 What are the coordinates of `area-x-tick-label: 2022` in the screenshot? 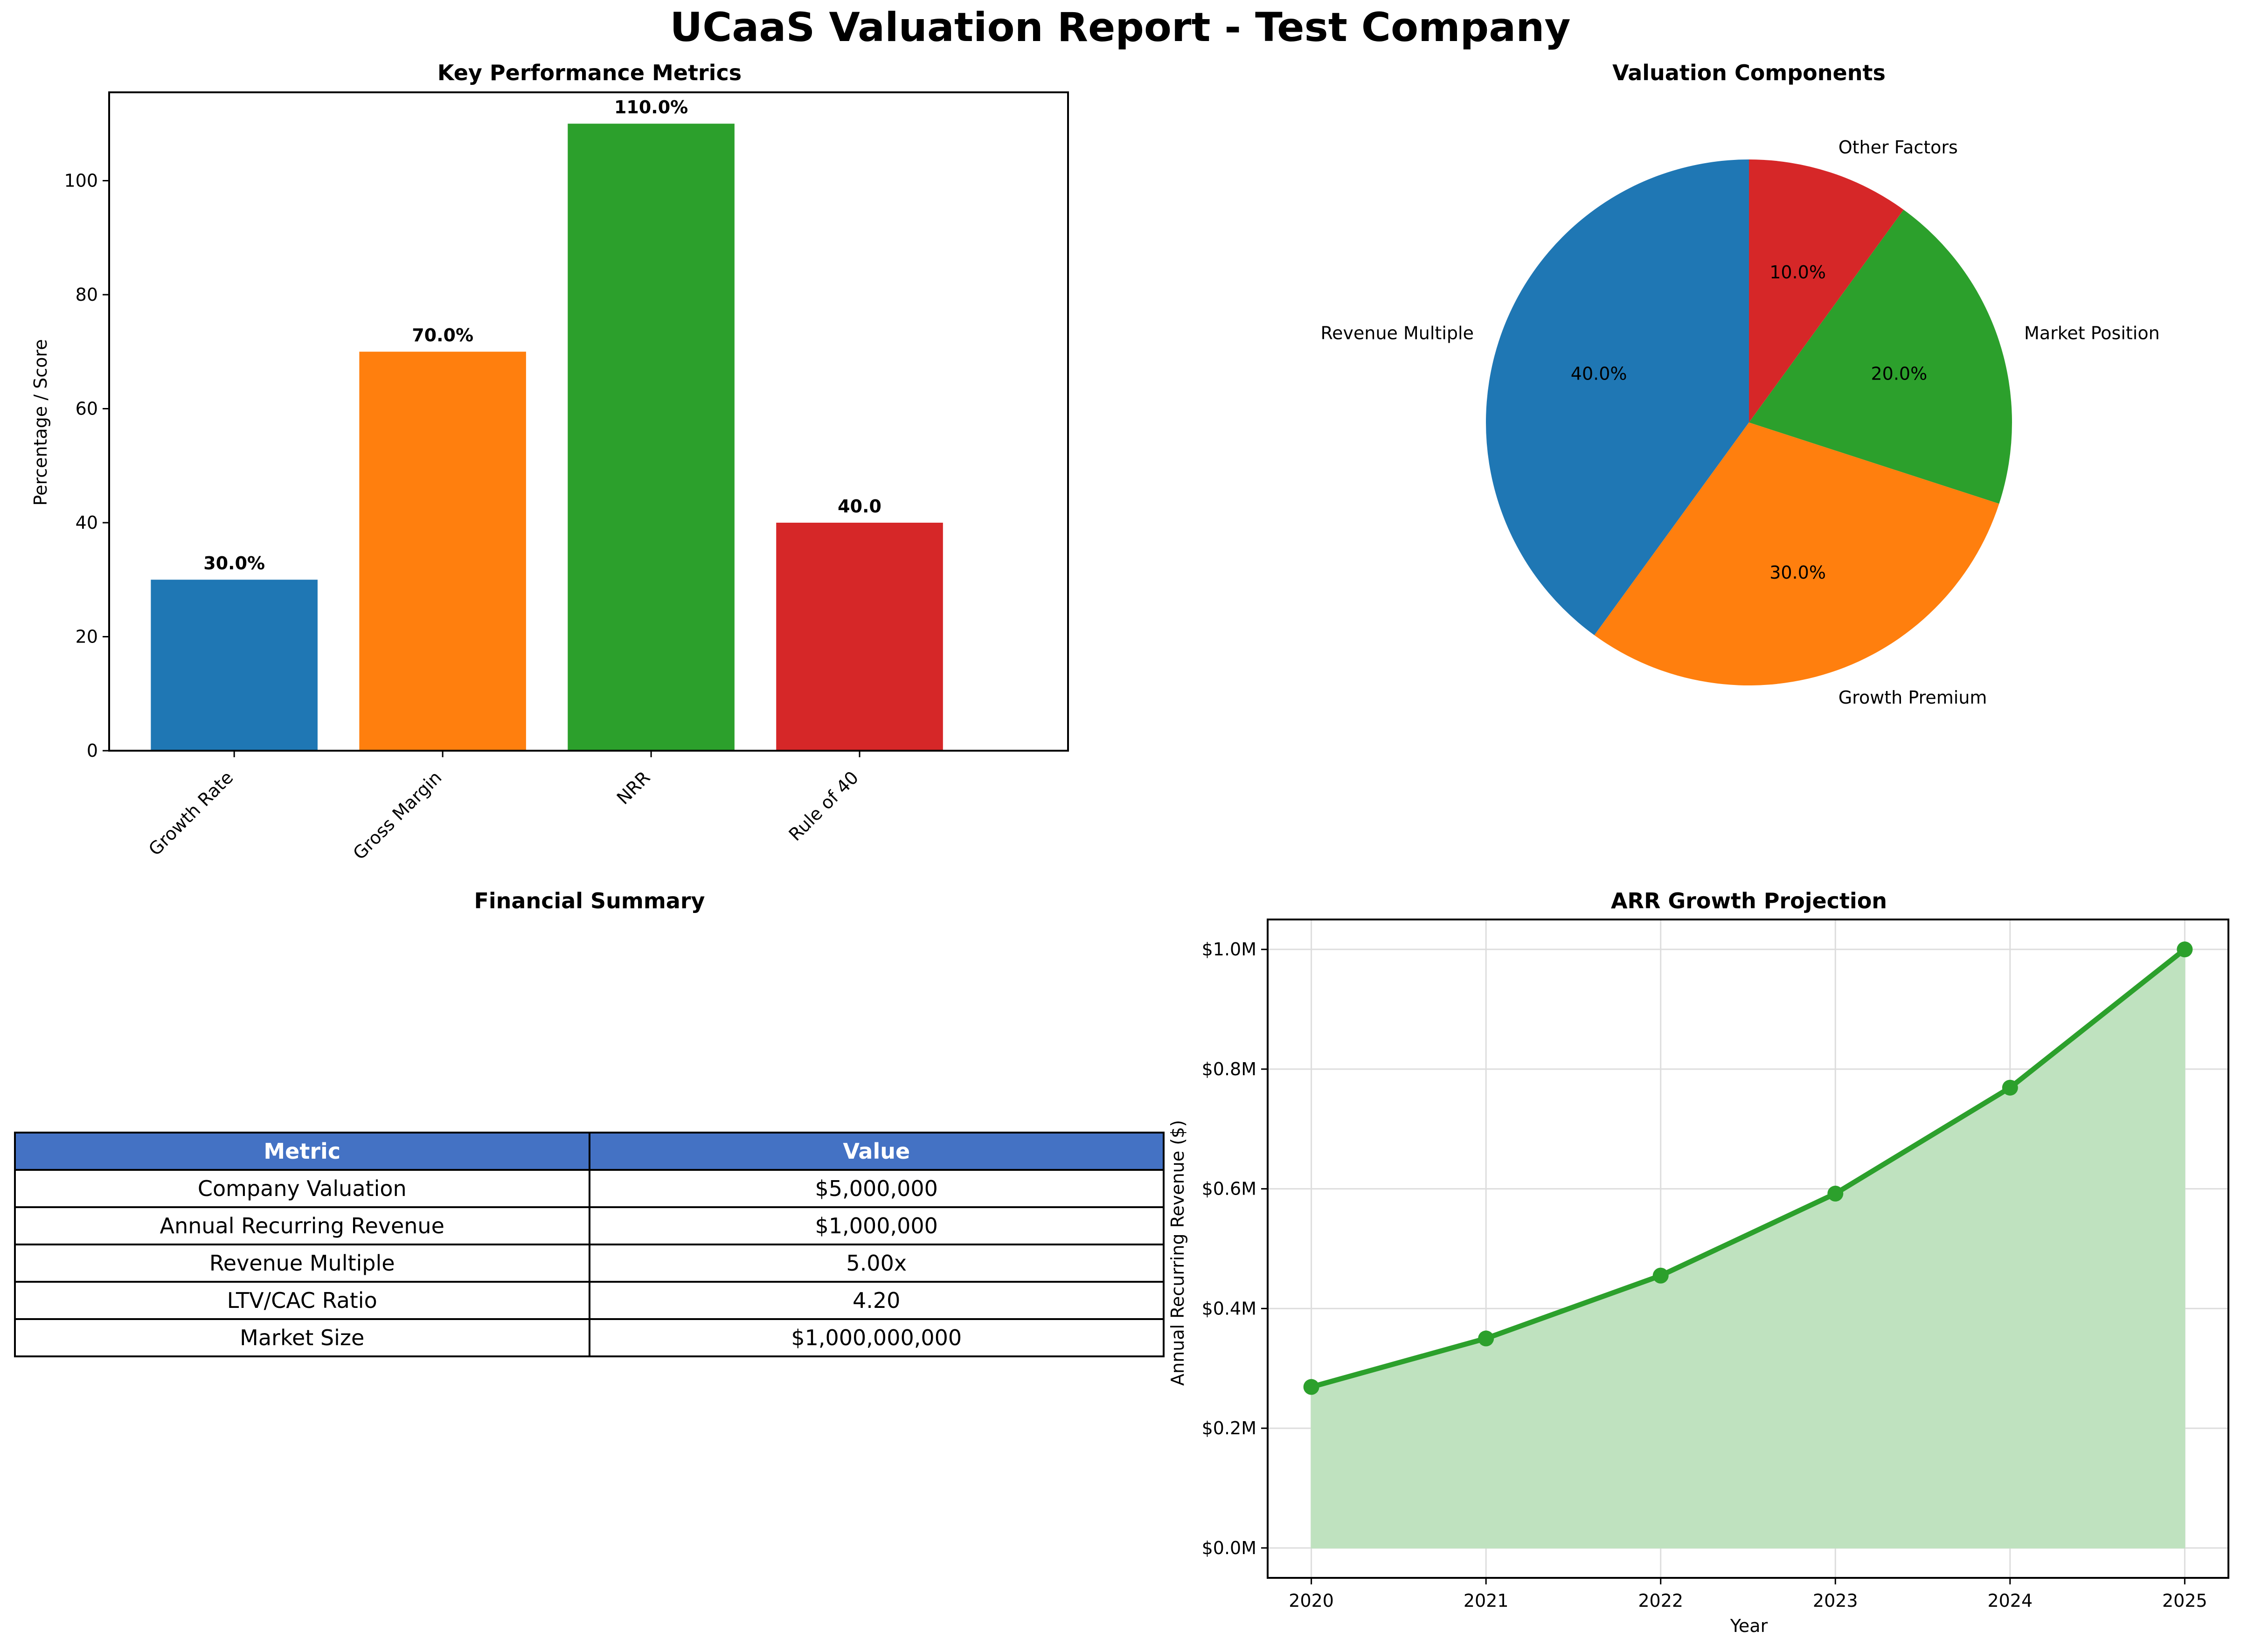 It's located at (1660, 1600).